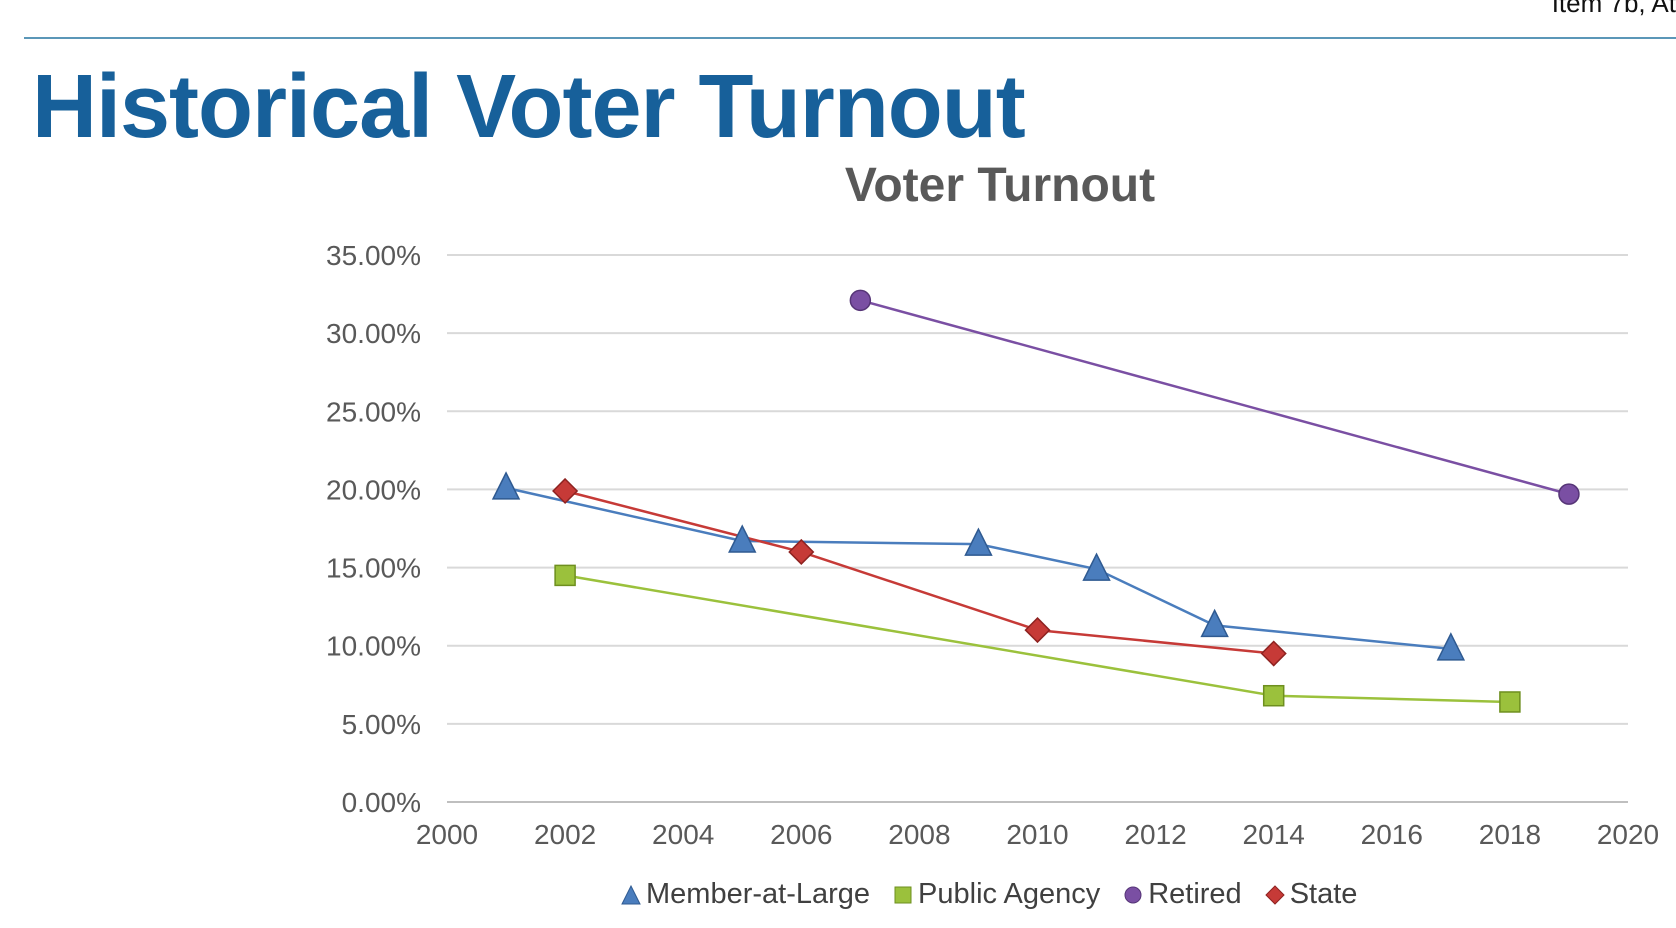  What do you see at coordinates (373, 333) in the screenshot?
I see `y-tick-label: 30.00%` at bounding box center [373, 333].